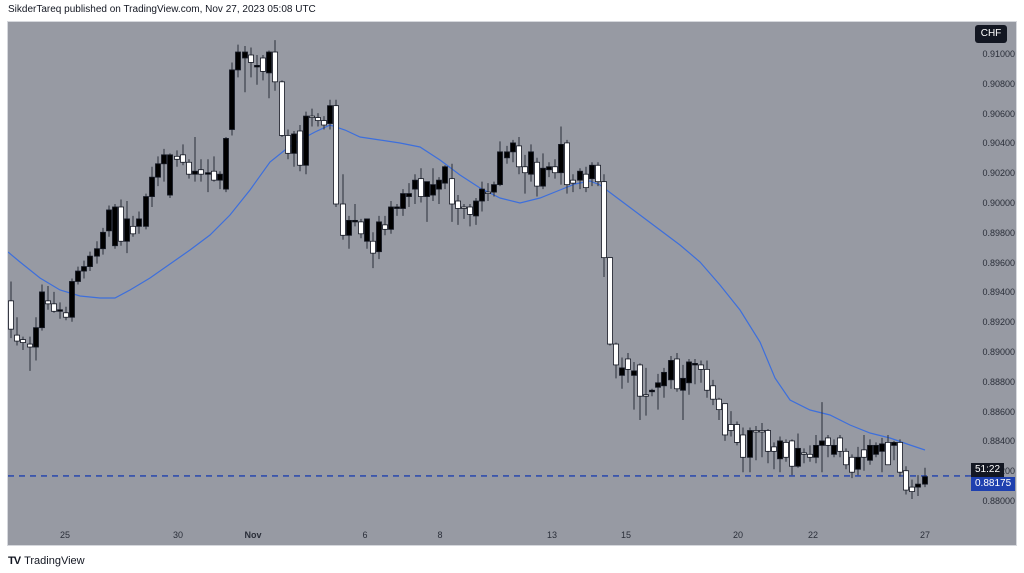 Image resolution: width=1024 pixels, height=573 pixels. What do you see at coordinates (65, 535) in the screenshot?
I see `time-tick-label: 25` at bounding box center [65, 535].